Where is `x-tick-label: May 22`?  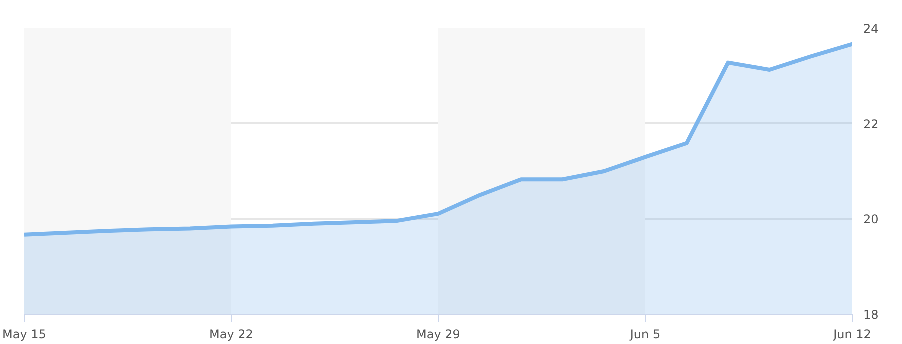
x-tick-label: May 22 is located at coordinates (232, 335).